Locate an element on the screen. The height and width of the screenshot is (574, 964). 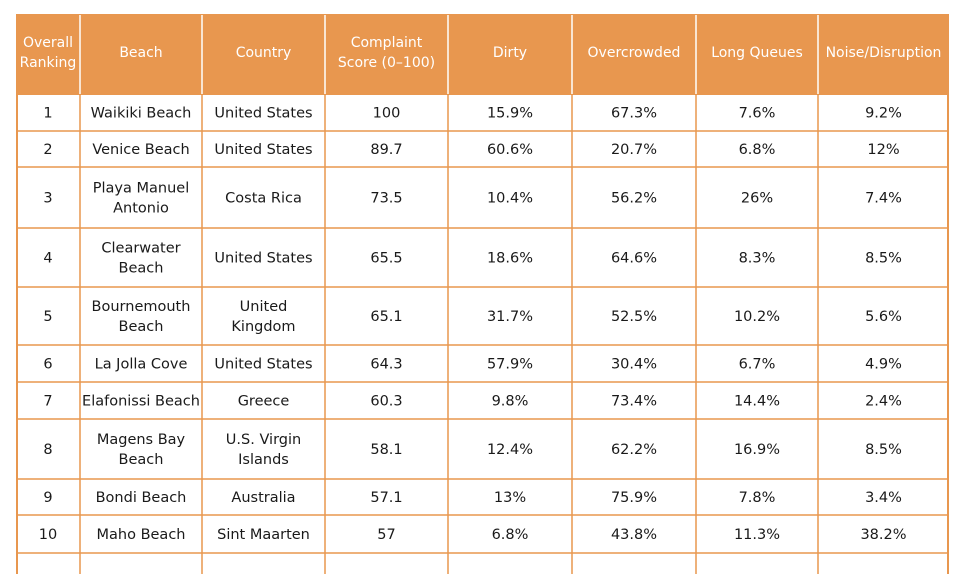
rank-cell: 5 is located at coordinates (47, 317).